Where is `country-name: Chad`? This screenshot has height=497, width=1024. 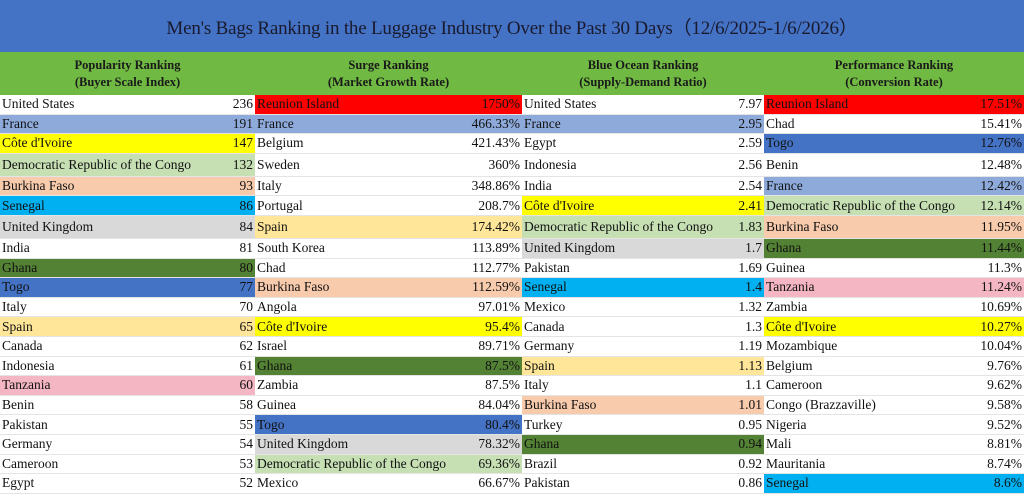
country-name: Chad is located at coordinates (780, 123).